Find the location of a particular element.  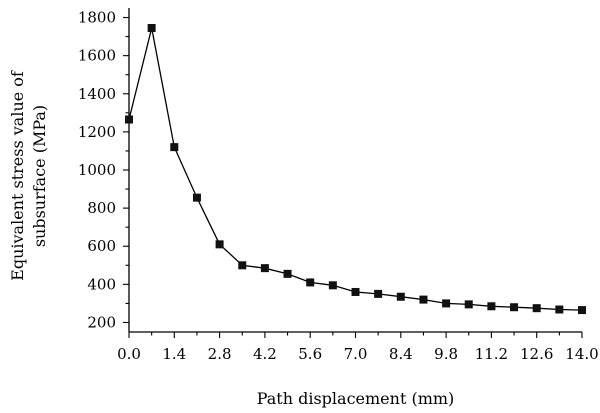

x-axis-ticks: 0.0 1.4 2.8 4.2 5.6 7.0 8.4 9.8 11.2 12.6 14.0 is located at coordinates (358, 347).